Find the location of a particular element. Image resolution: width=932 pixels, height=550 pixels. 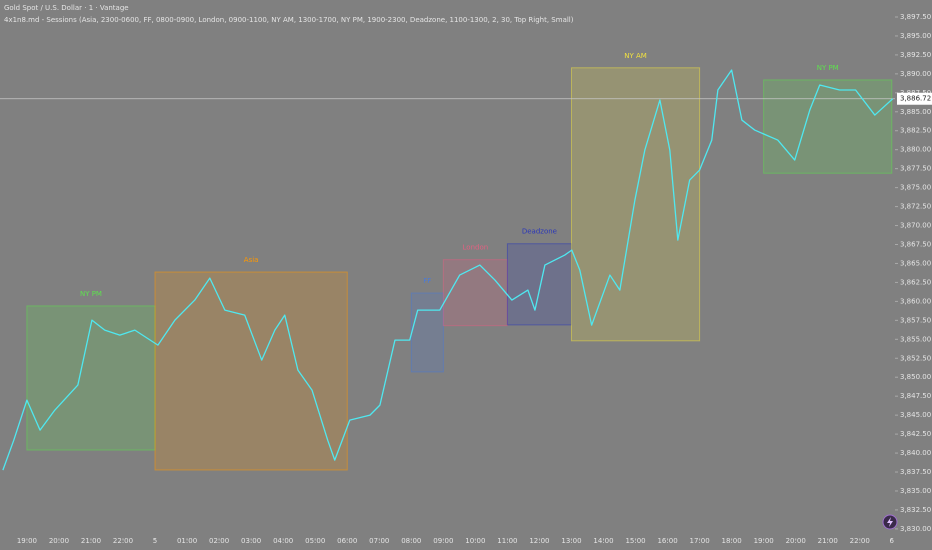

x-tick-label: 11:00 is located at coordinates (507, 541).